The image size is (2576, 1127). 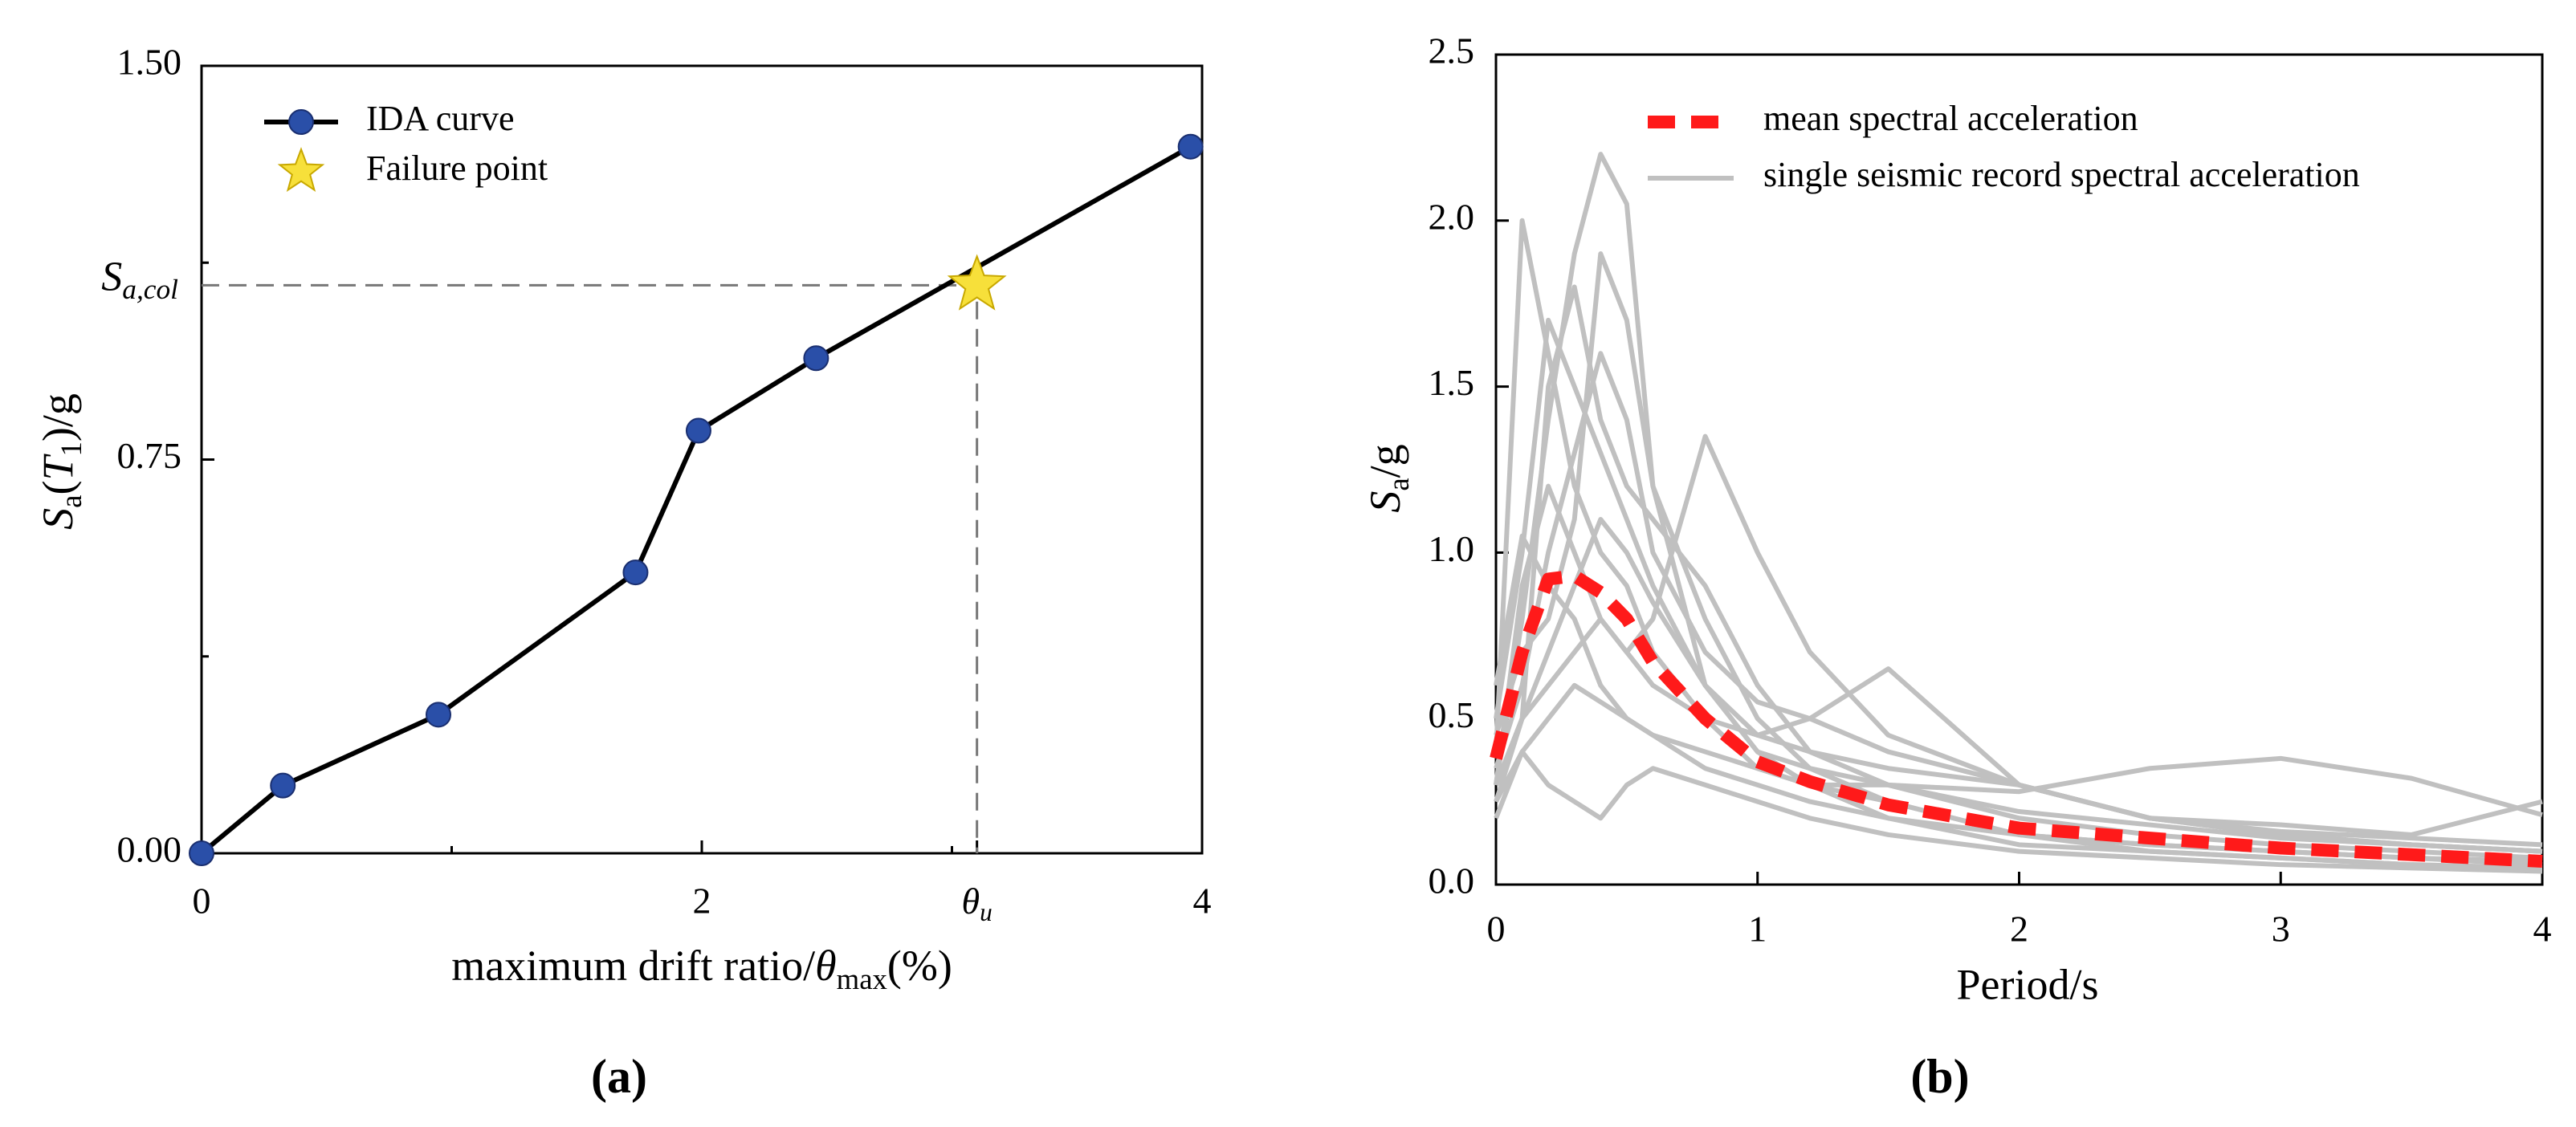 I want to click on reference-label: Sa,col, so click(x=139, y=279).